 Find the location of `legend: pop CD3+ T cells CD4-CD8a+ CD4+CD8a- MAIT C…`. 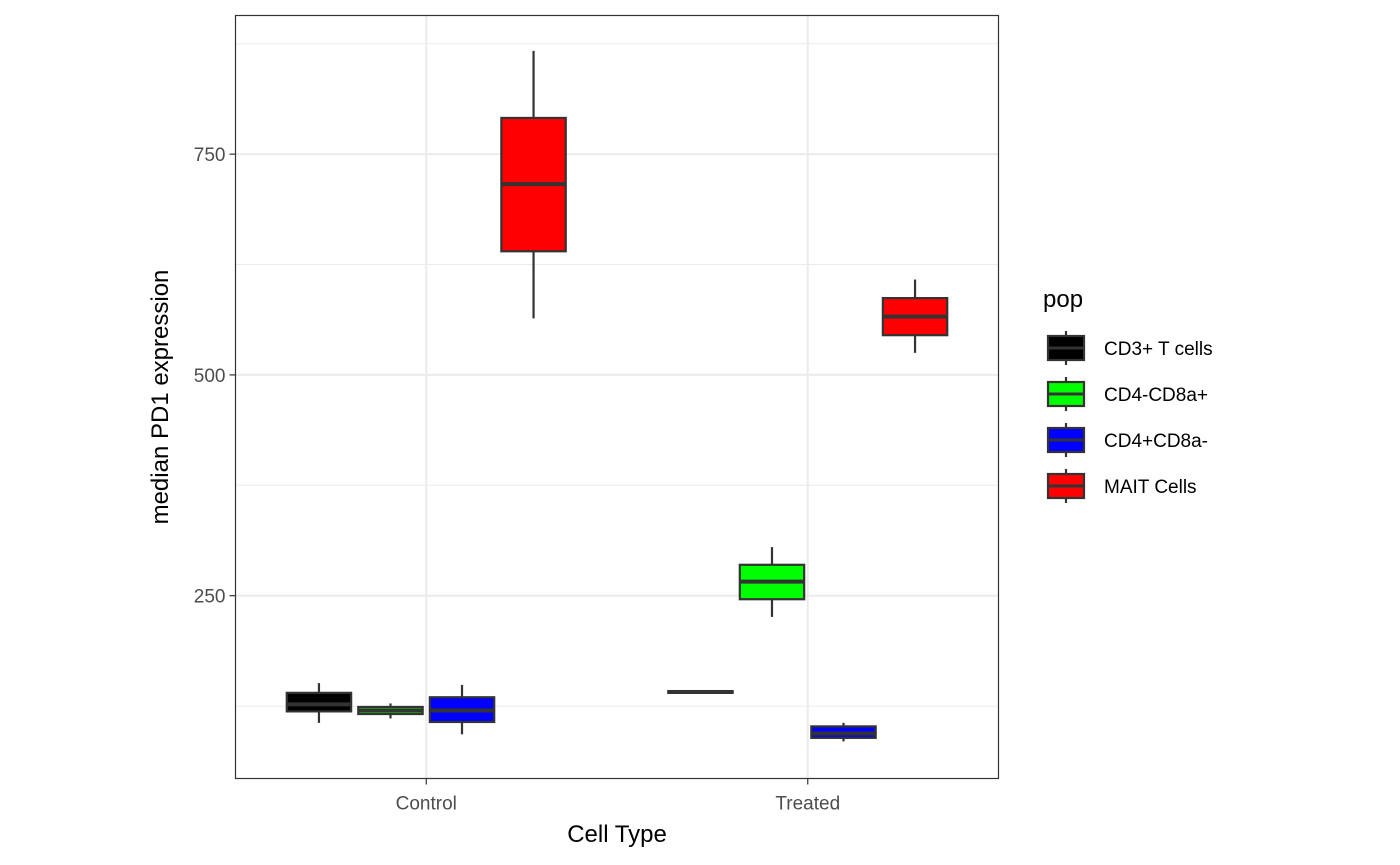

legend: pop CD3+ T cells CD4-CD8a+ CD4+CD8a- MAIT C… is located at coordinates (1128, 394).